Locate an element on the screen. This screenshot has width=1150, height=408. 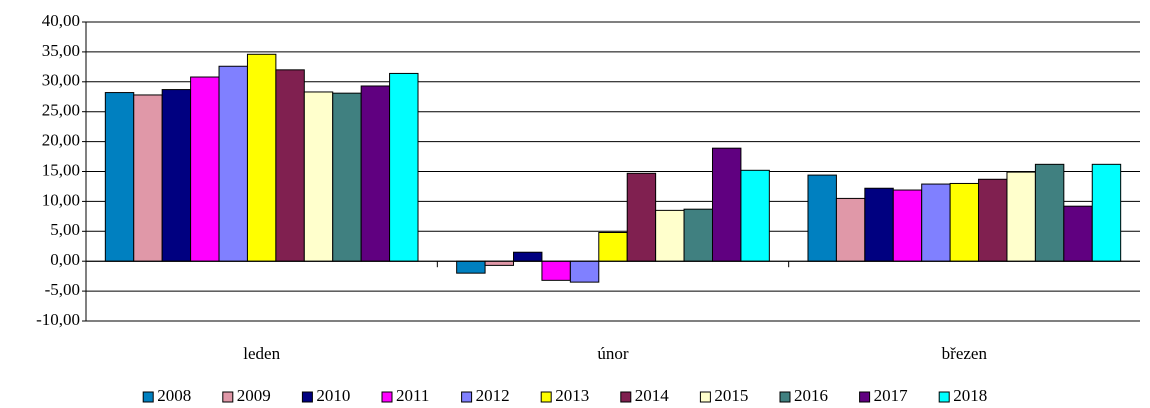
y-tick-label: 0,00 is located at coordinates (65, 259).